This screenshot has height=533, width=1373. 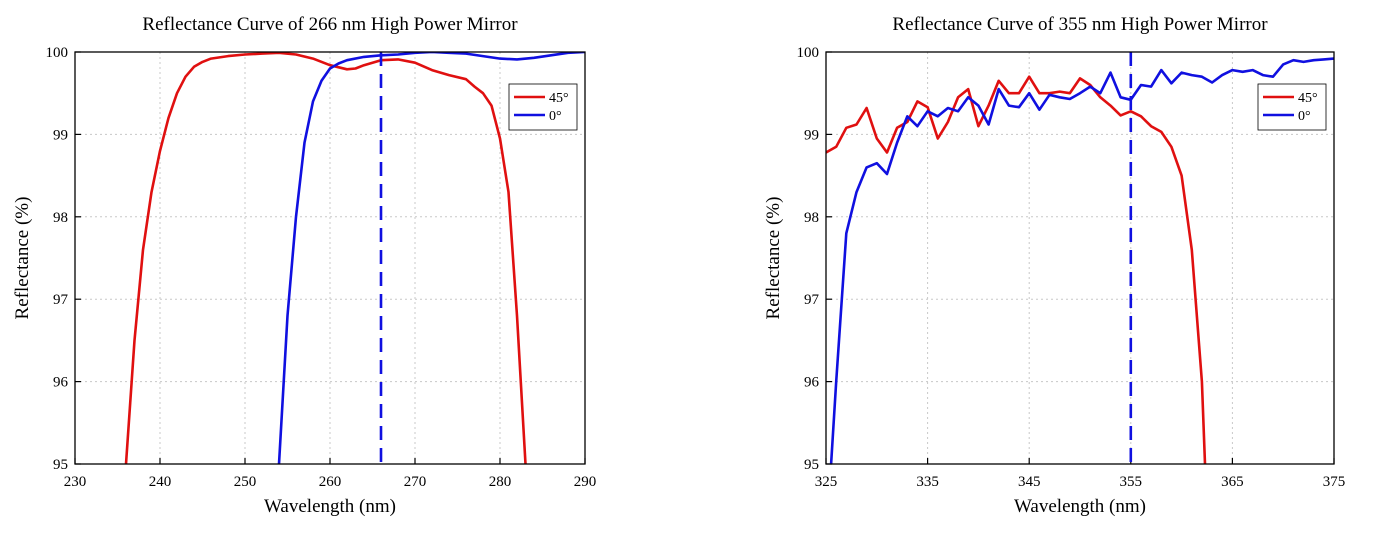 What do you see at coordinates (245, 482) in the screenshot?
I see `x-tick-label: 250` at bounding box center [245, 482].